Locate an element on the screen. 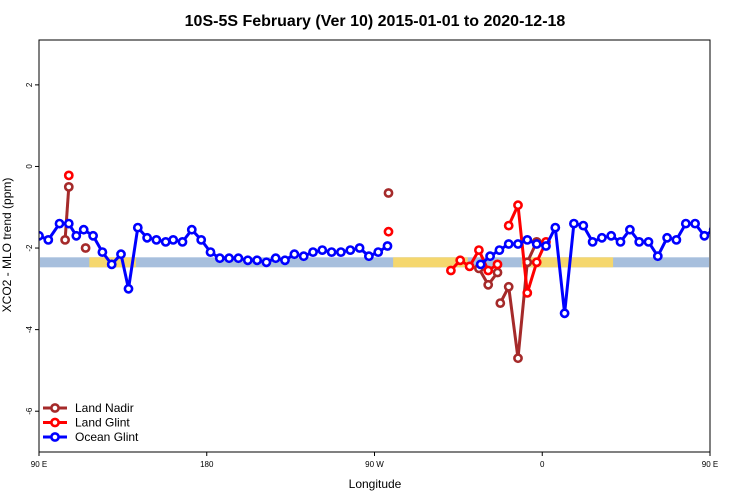  reference-band-land is located at coordinates (567, 262).